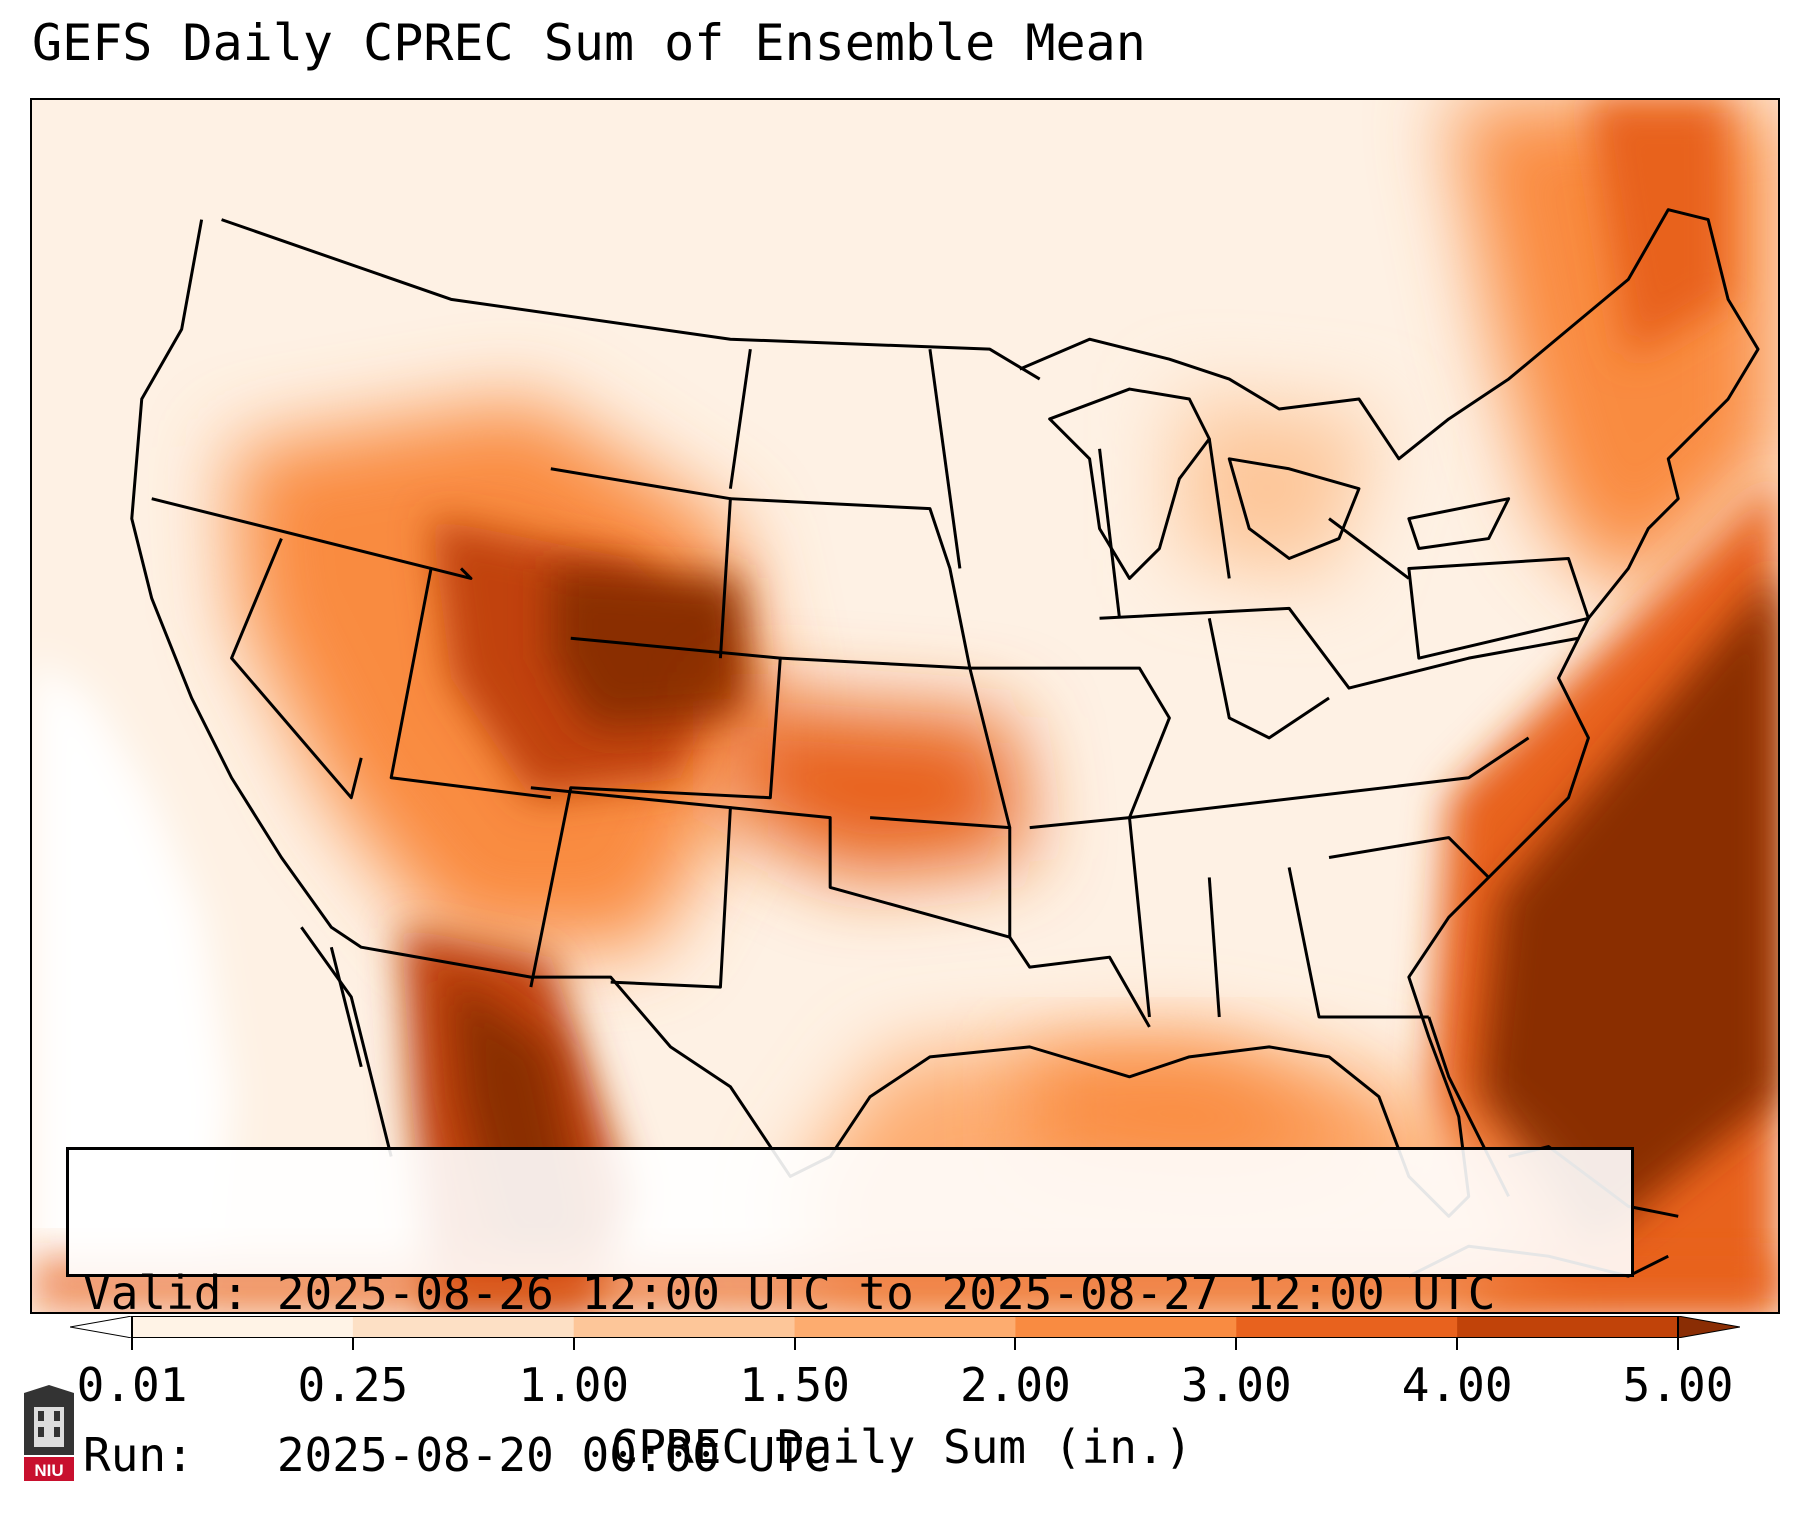  Describe the element at coordinates (1457, 1385) in the screenshot. I see `colorbar-tick-label: 4.00` at that location.